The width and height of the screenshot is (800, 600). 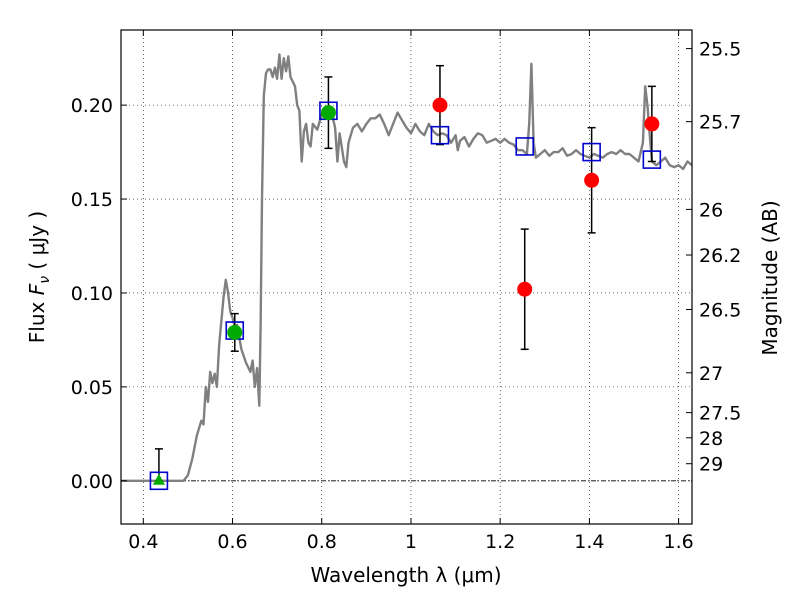 What do you see at coordinates (679, 542) in the screenshot?
I see `x-tick-label: 1.6` at bounding box center [679, 542].